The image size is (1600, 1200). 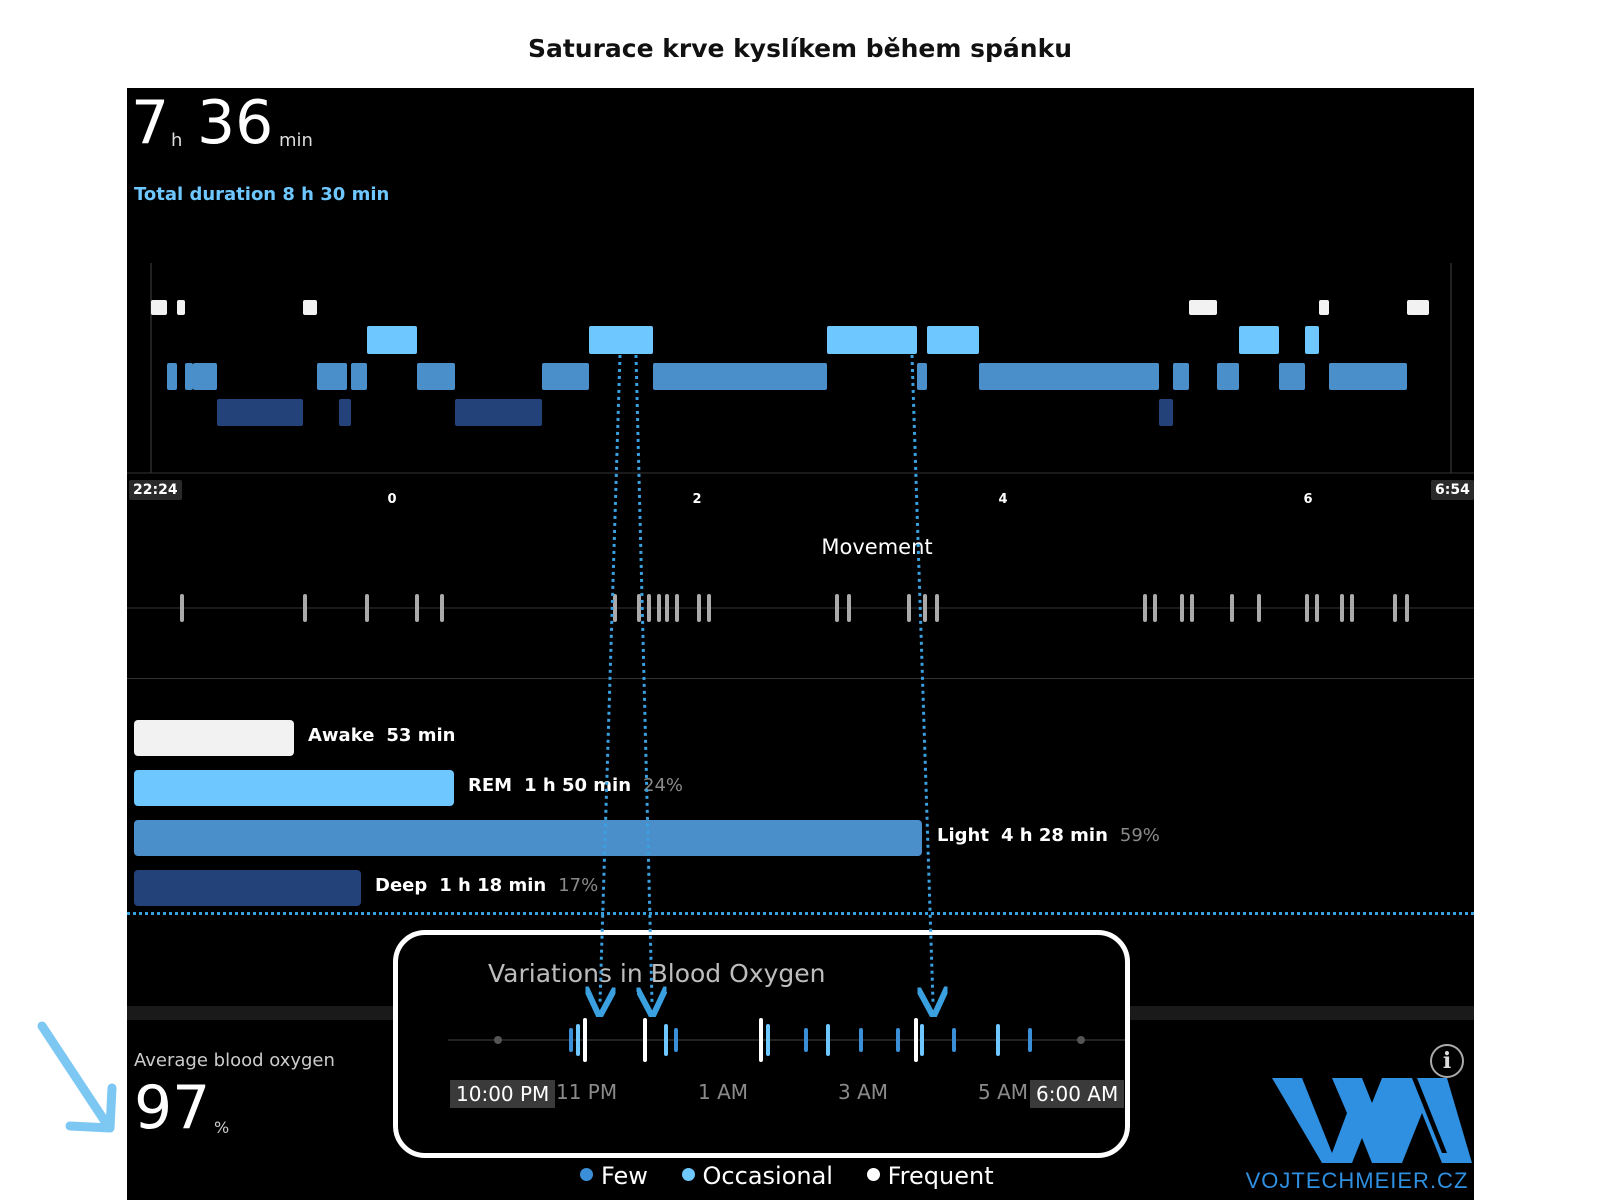 I want to click on variations-start-marker, so click(x=498, y=1040).